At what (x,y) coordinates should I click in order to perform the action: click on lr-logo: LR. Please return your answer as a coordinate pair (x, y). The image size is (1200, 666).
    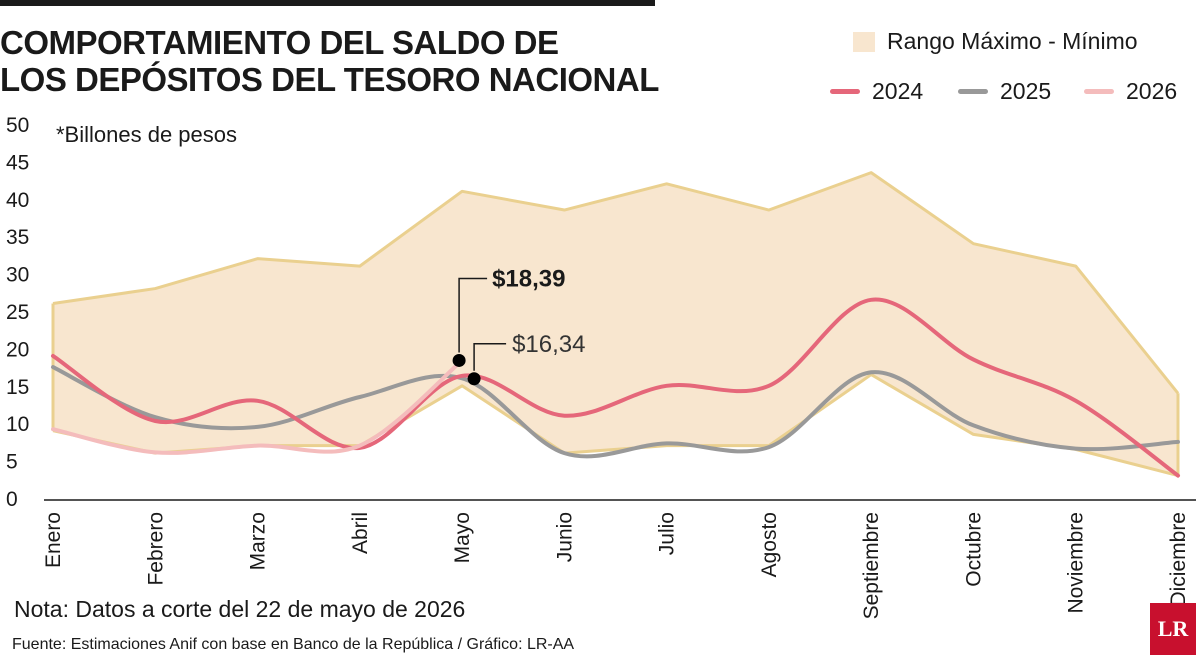
    Looking at the image, I should click on (1173, 629).